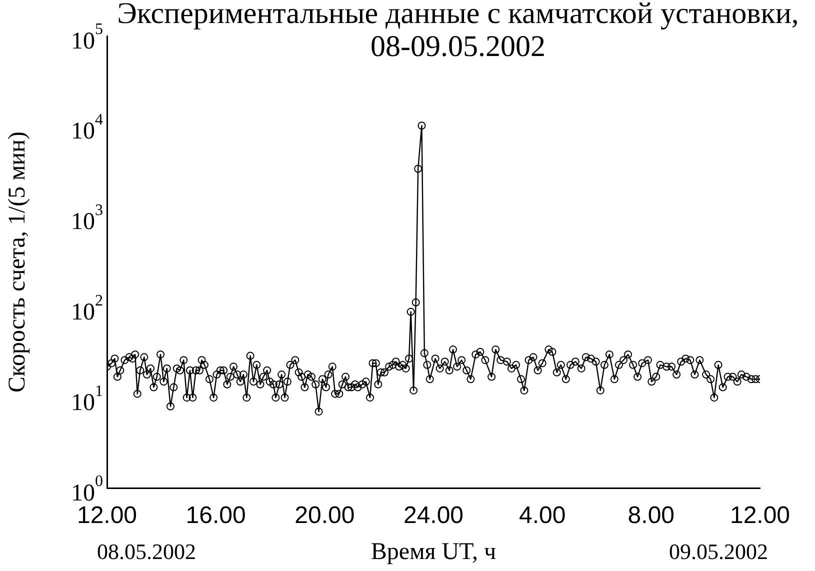  What do you see at coordinates (651, 516) in the screenshot?
I see `x-tick-label: 8.00` at bounding box center [651, 516].